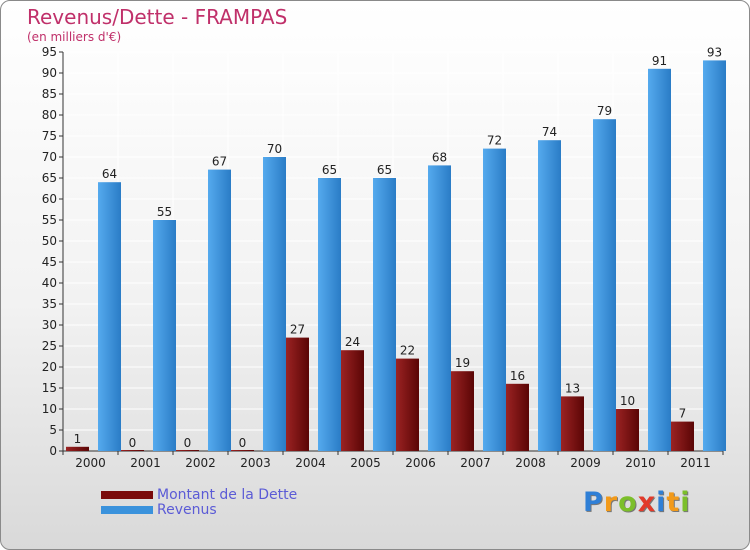  I want to click on y-tick-label: 10, so click(49, 409).